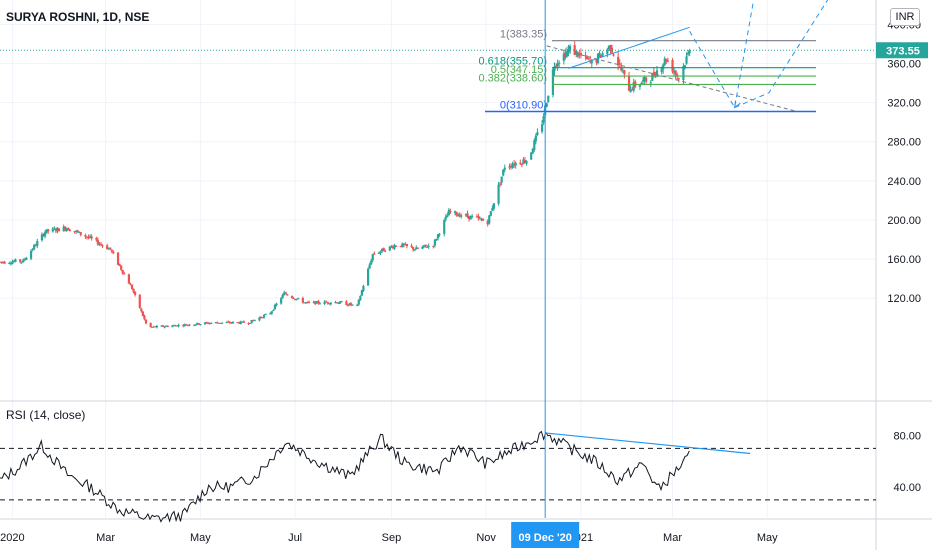 The image size is (932, 555). Describe the element at coordinates (907, 437) in the screenshot. I see `rsi-tick-label: 80.00` at that location.